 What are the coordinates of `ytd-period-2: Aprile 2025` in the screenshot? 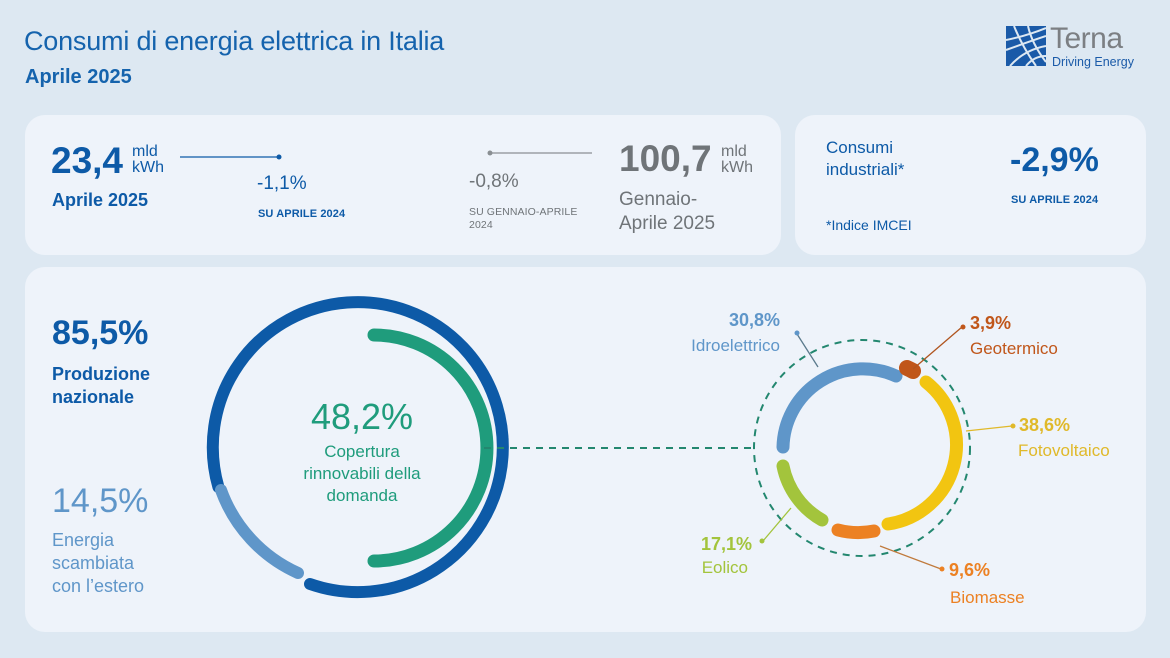 It's located at (667, 223).